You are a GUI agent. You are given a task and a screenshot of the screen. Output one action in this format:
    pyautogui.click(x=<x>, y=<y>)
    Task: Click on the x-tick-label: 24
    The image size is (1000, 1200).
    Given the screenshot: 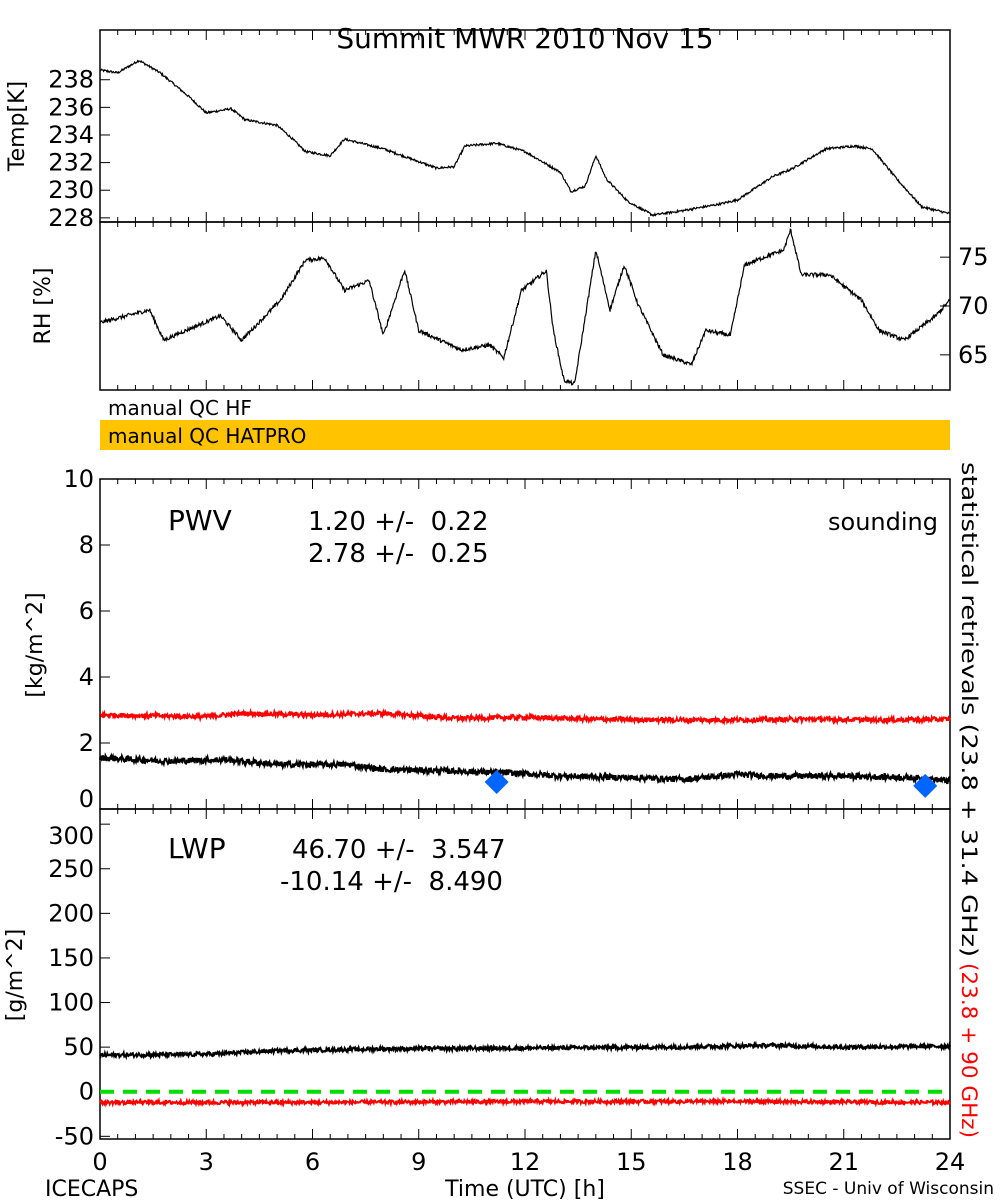 What is the action you would take?
    pyautogui.click(x=950, y=1162)
    